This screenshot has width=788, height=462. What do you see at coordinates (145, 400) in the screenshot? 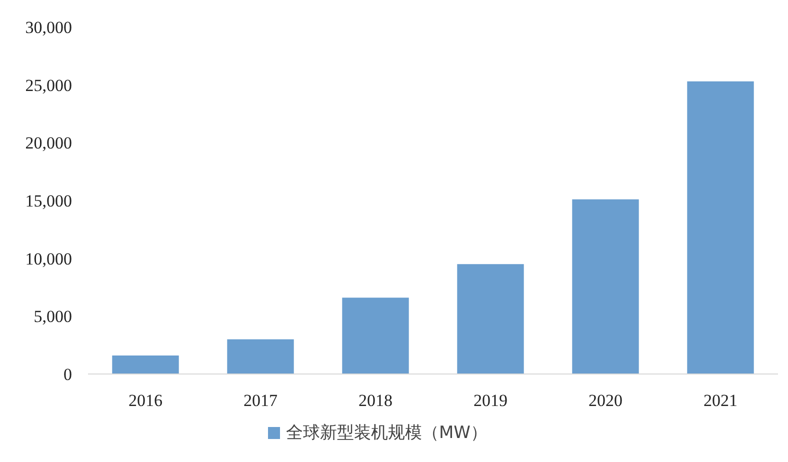
I see `x-tick-label: 2016` at bounding box center [145, 400].